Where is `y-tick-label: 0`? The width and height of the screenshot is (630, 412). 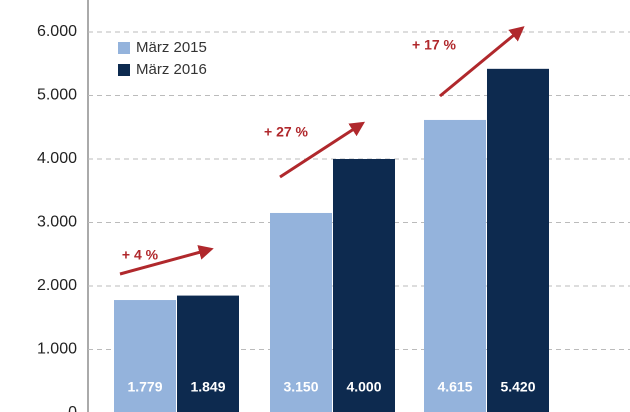 y-tick-label: 0 is located at coordinates (72, 408).